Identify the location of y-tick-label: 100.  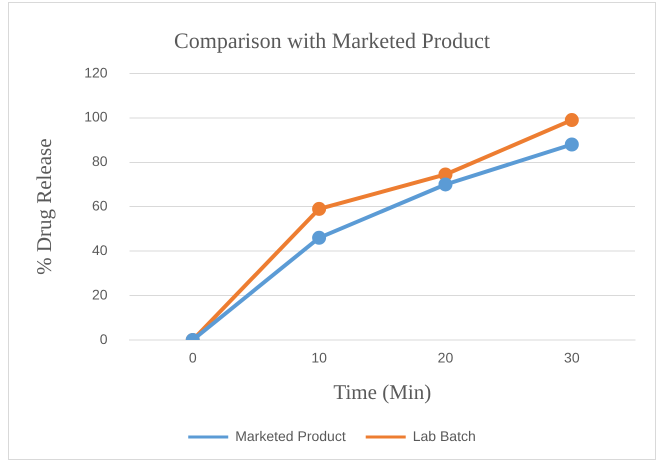
(96, 116).